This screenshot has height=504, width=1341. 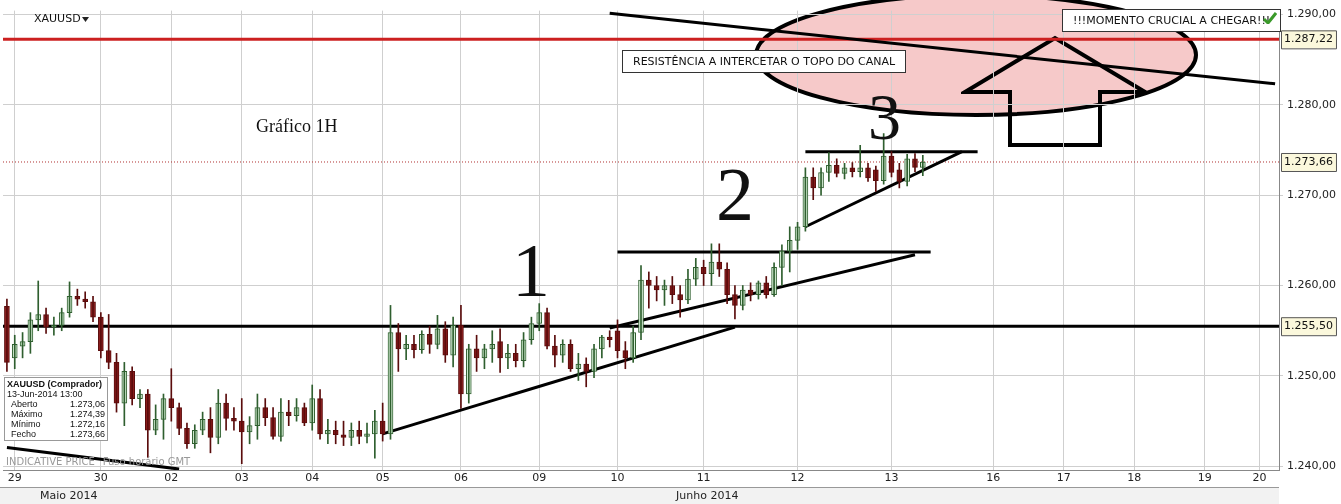 I want to click on x-tick-label: 17, so click(x=1063, y=478).